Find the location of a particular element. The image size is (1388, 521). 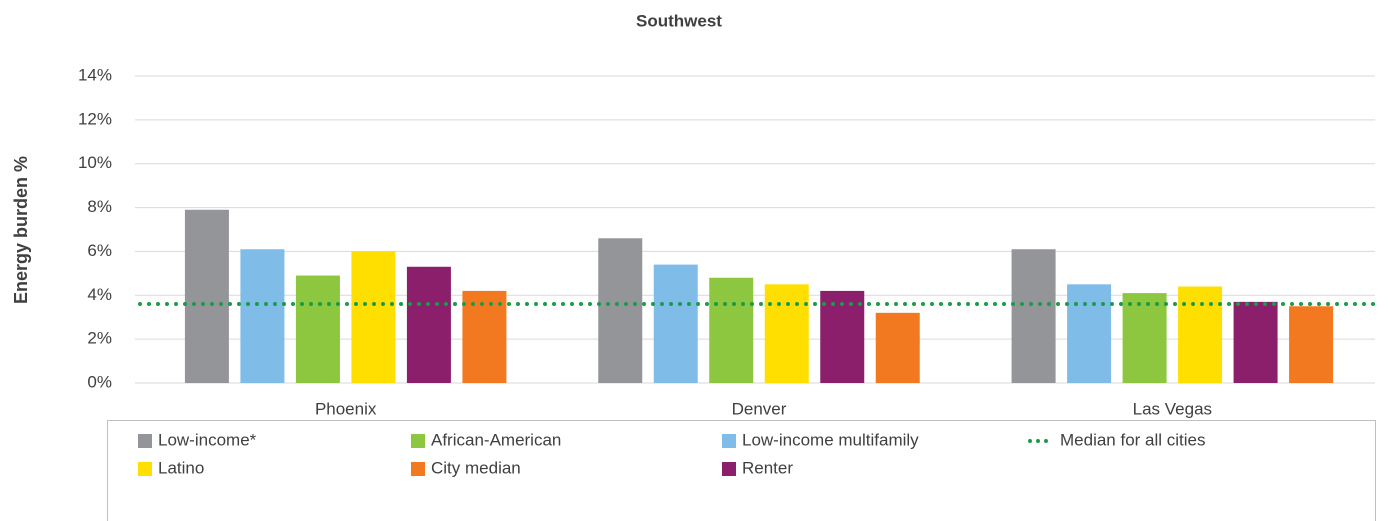

legend-label: Median for all cities is located at coordinates (1133, 439).